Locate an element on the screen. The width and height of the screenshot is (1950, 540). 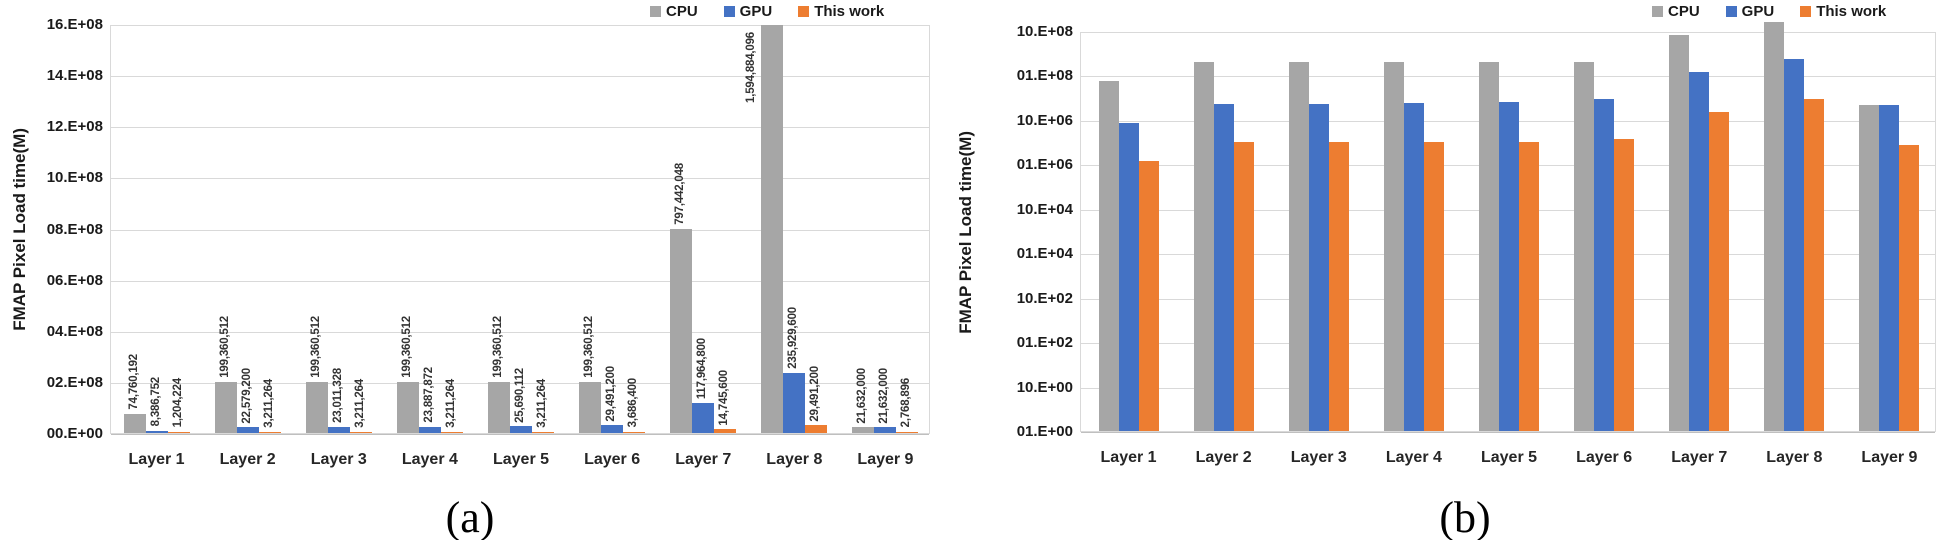
x-tick-label: Layer 5 is located at coordinates (521, 459).